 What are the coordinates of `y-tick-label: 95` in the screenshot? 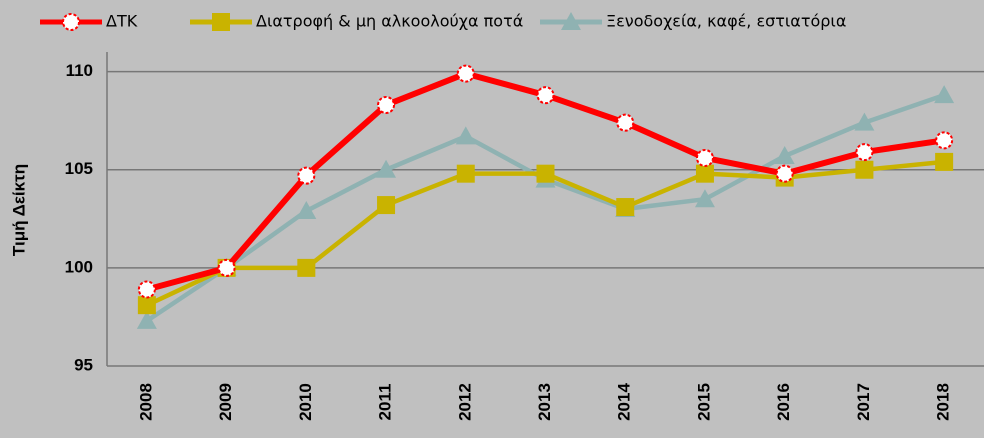 It's located at (83, 364).